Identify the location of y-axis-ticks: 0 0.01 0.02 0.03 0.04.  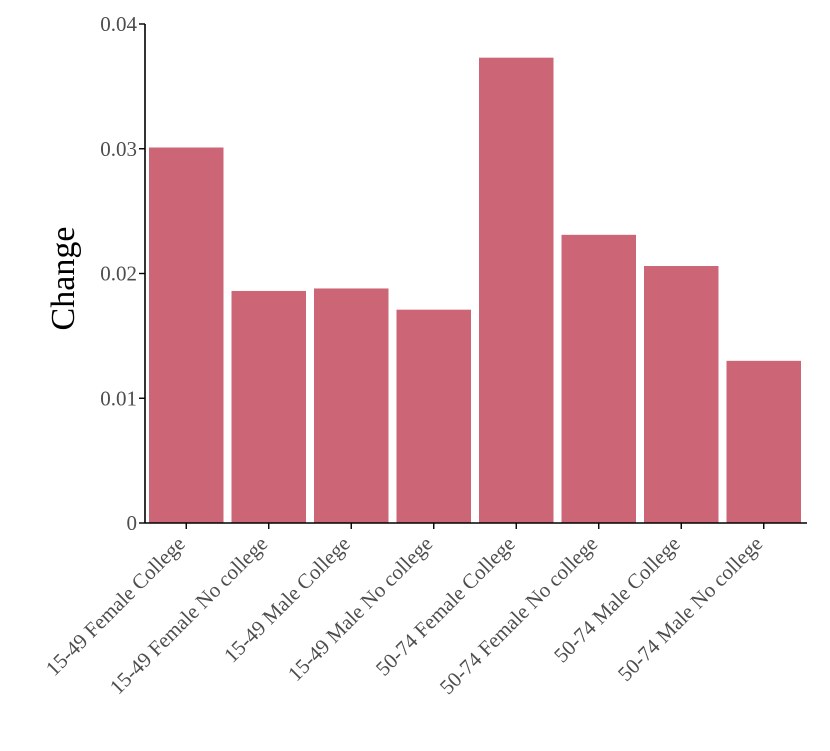
(122, 273).